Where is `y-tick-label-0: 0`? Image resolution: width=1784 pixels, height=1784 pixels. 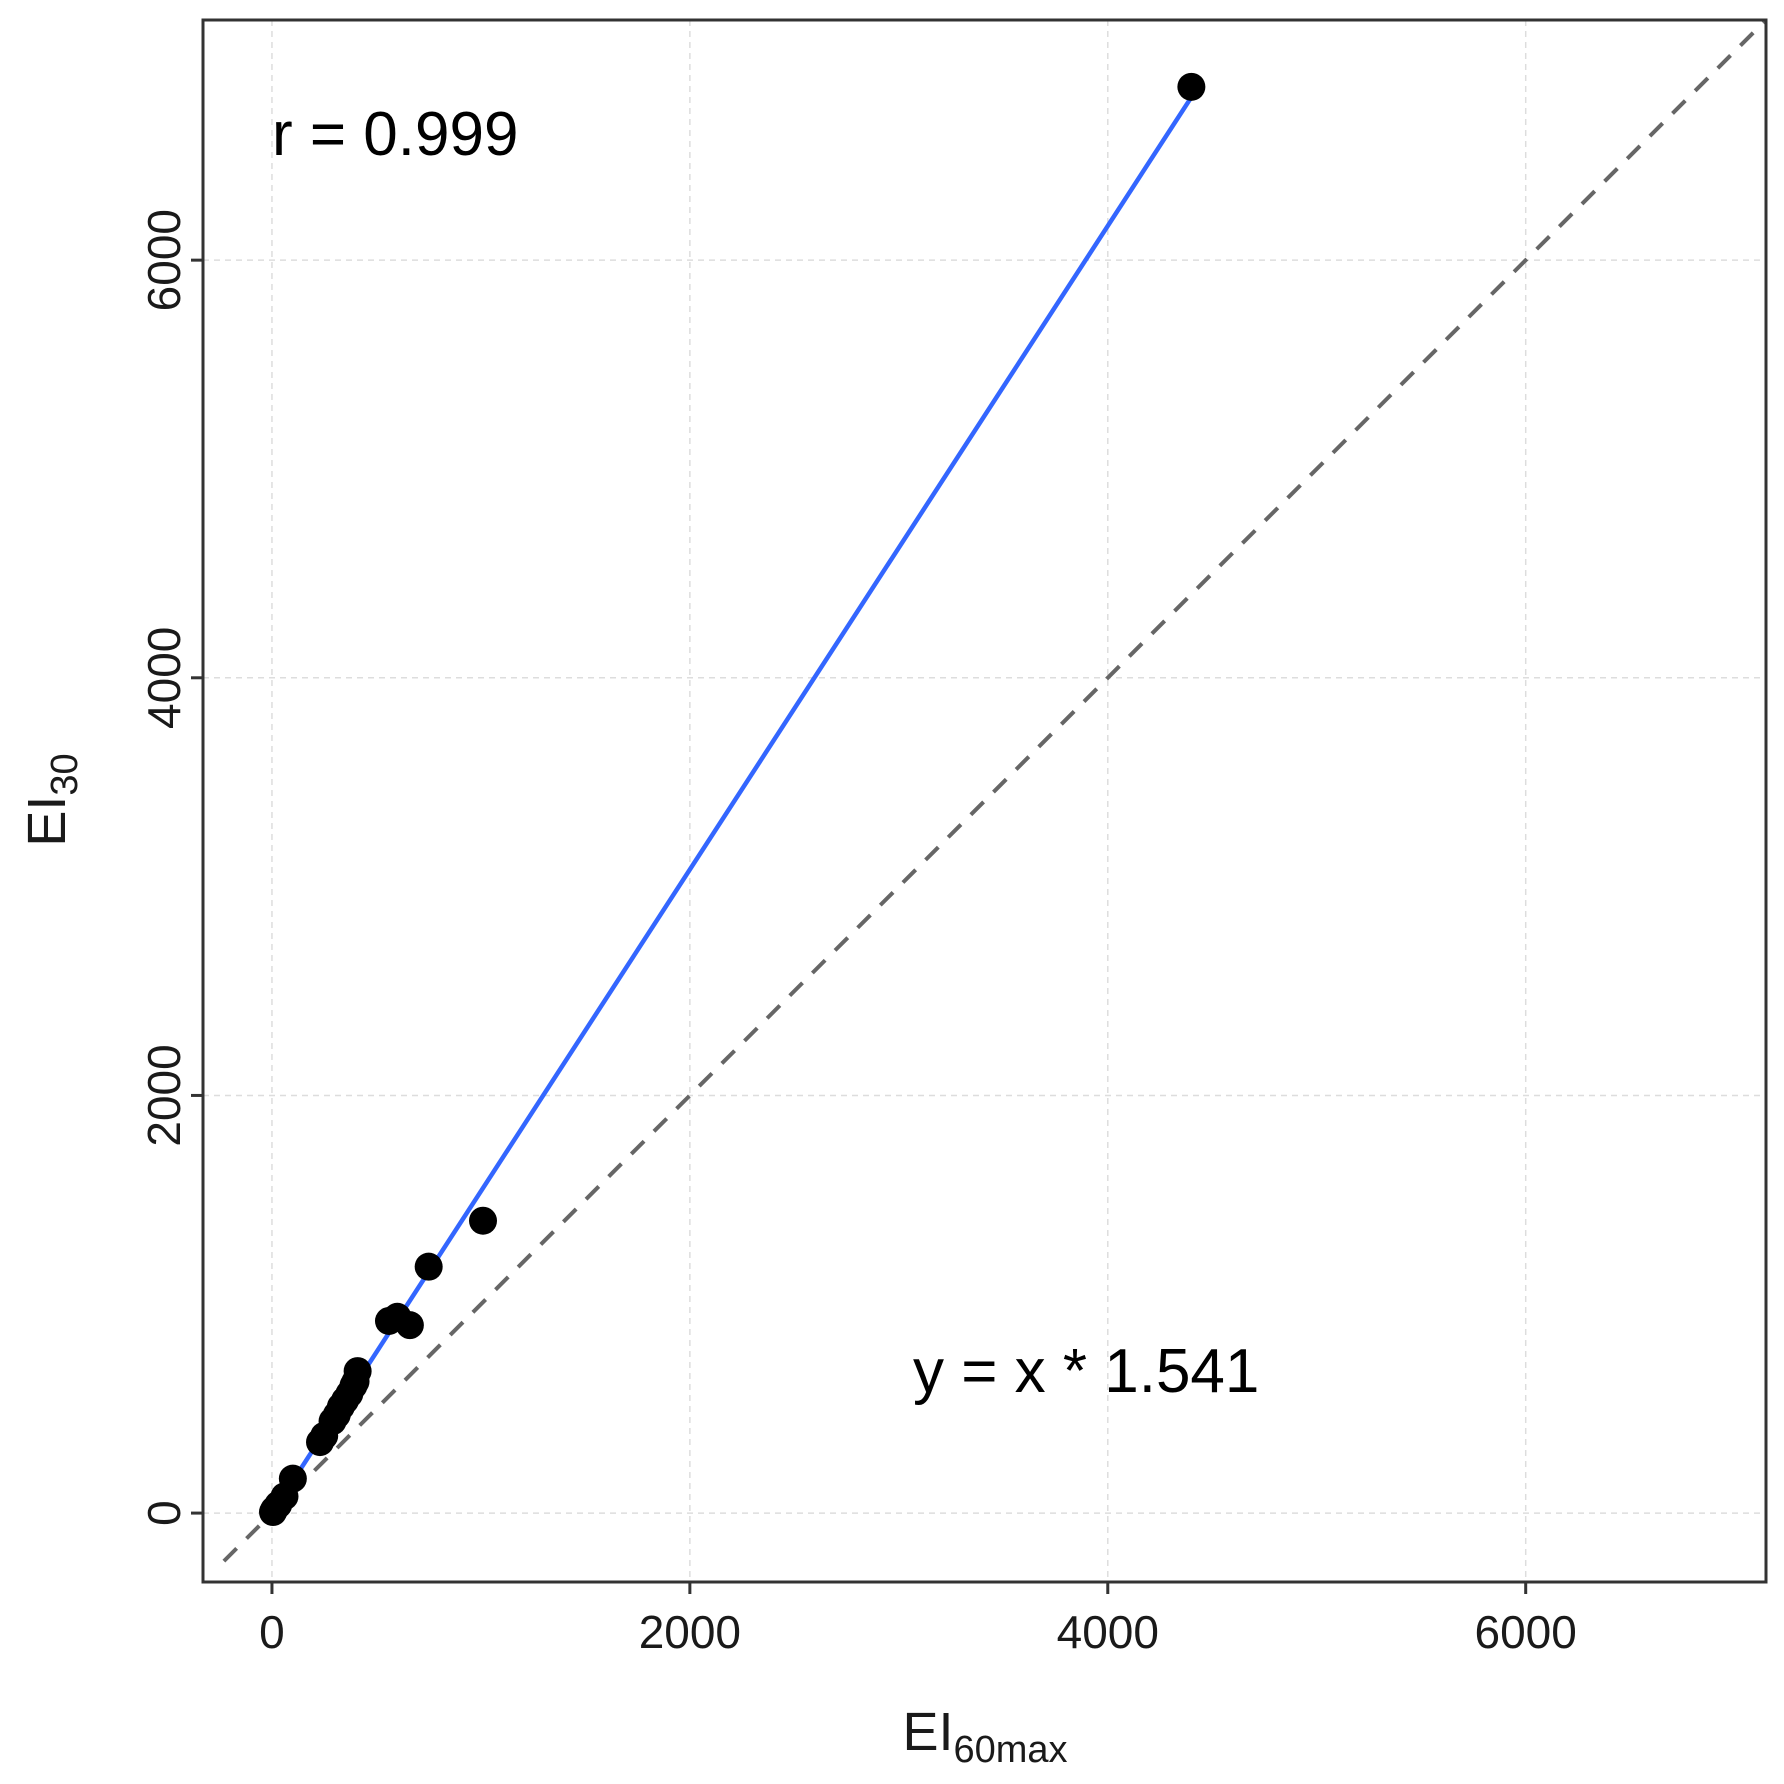 y-tick-label-0: 0 is located at coordinates (164, 1513).